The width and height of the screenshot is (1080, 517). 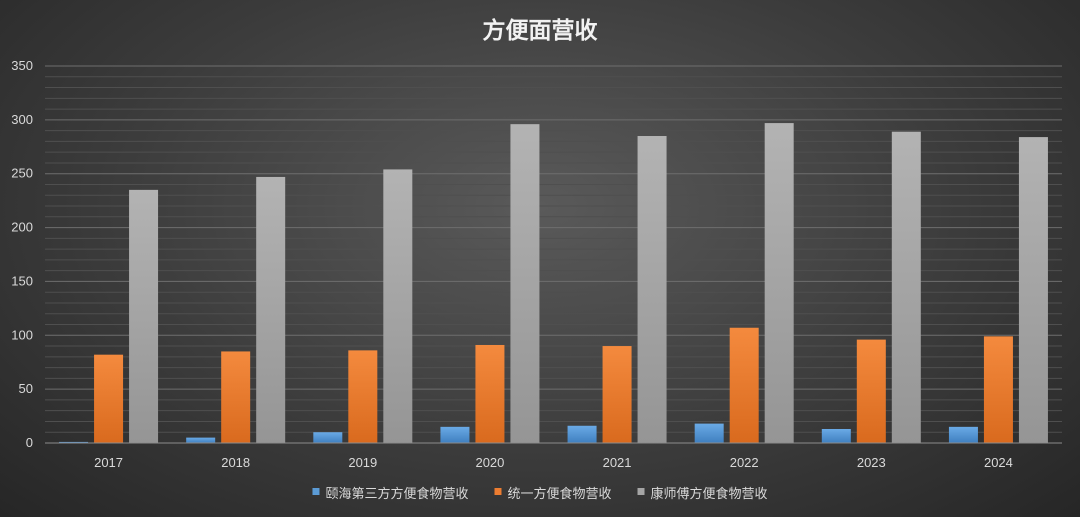 I want to click on bar-series2-2020, so click(x=525, y=283).